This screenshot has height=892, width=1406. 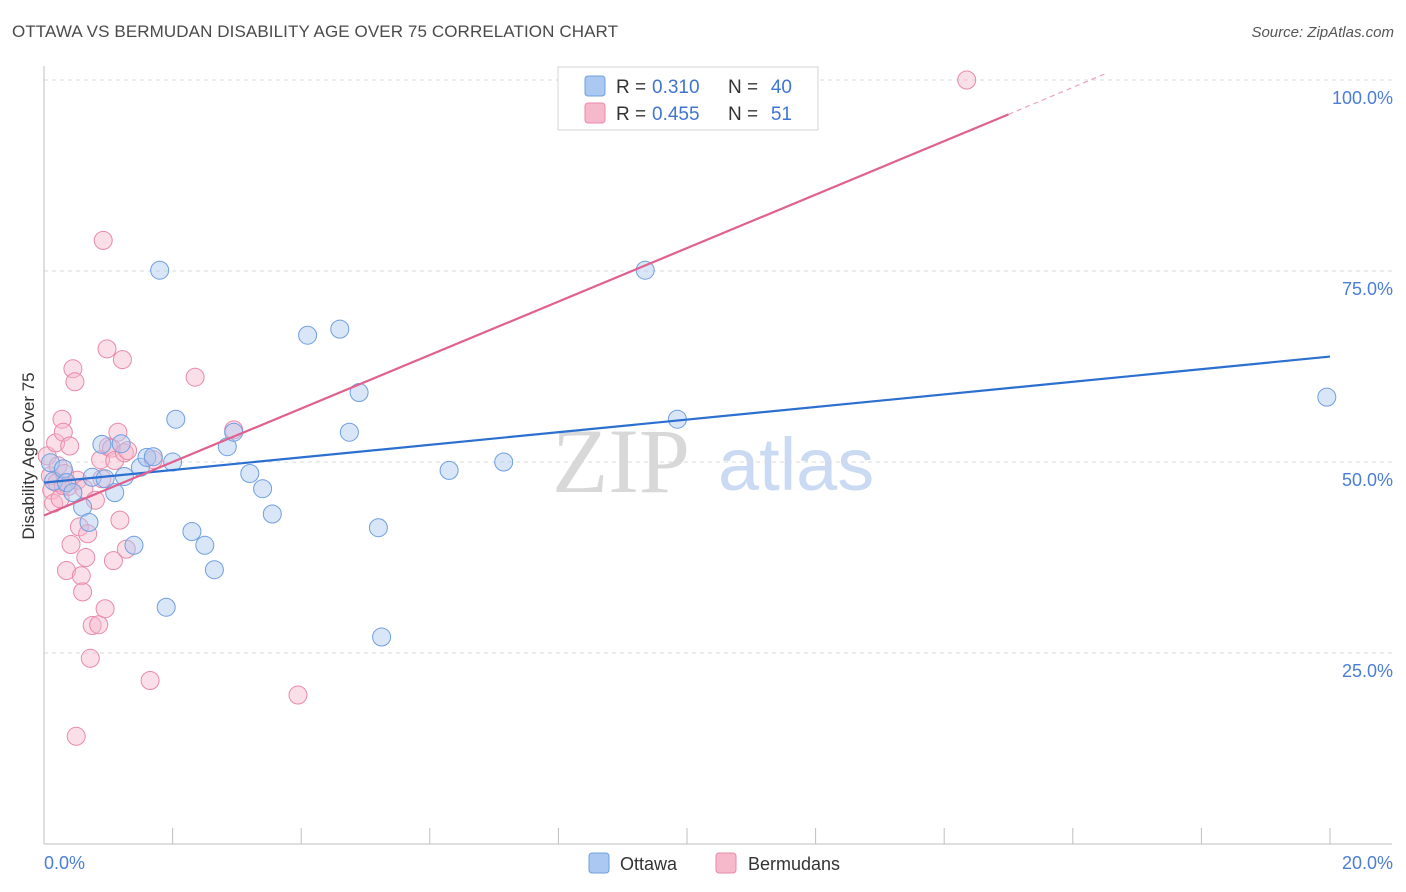 I want to click on bottom-legend-swatch-bermudans, so click(x=726, y=863).